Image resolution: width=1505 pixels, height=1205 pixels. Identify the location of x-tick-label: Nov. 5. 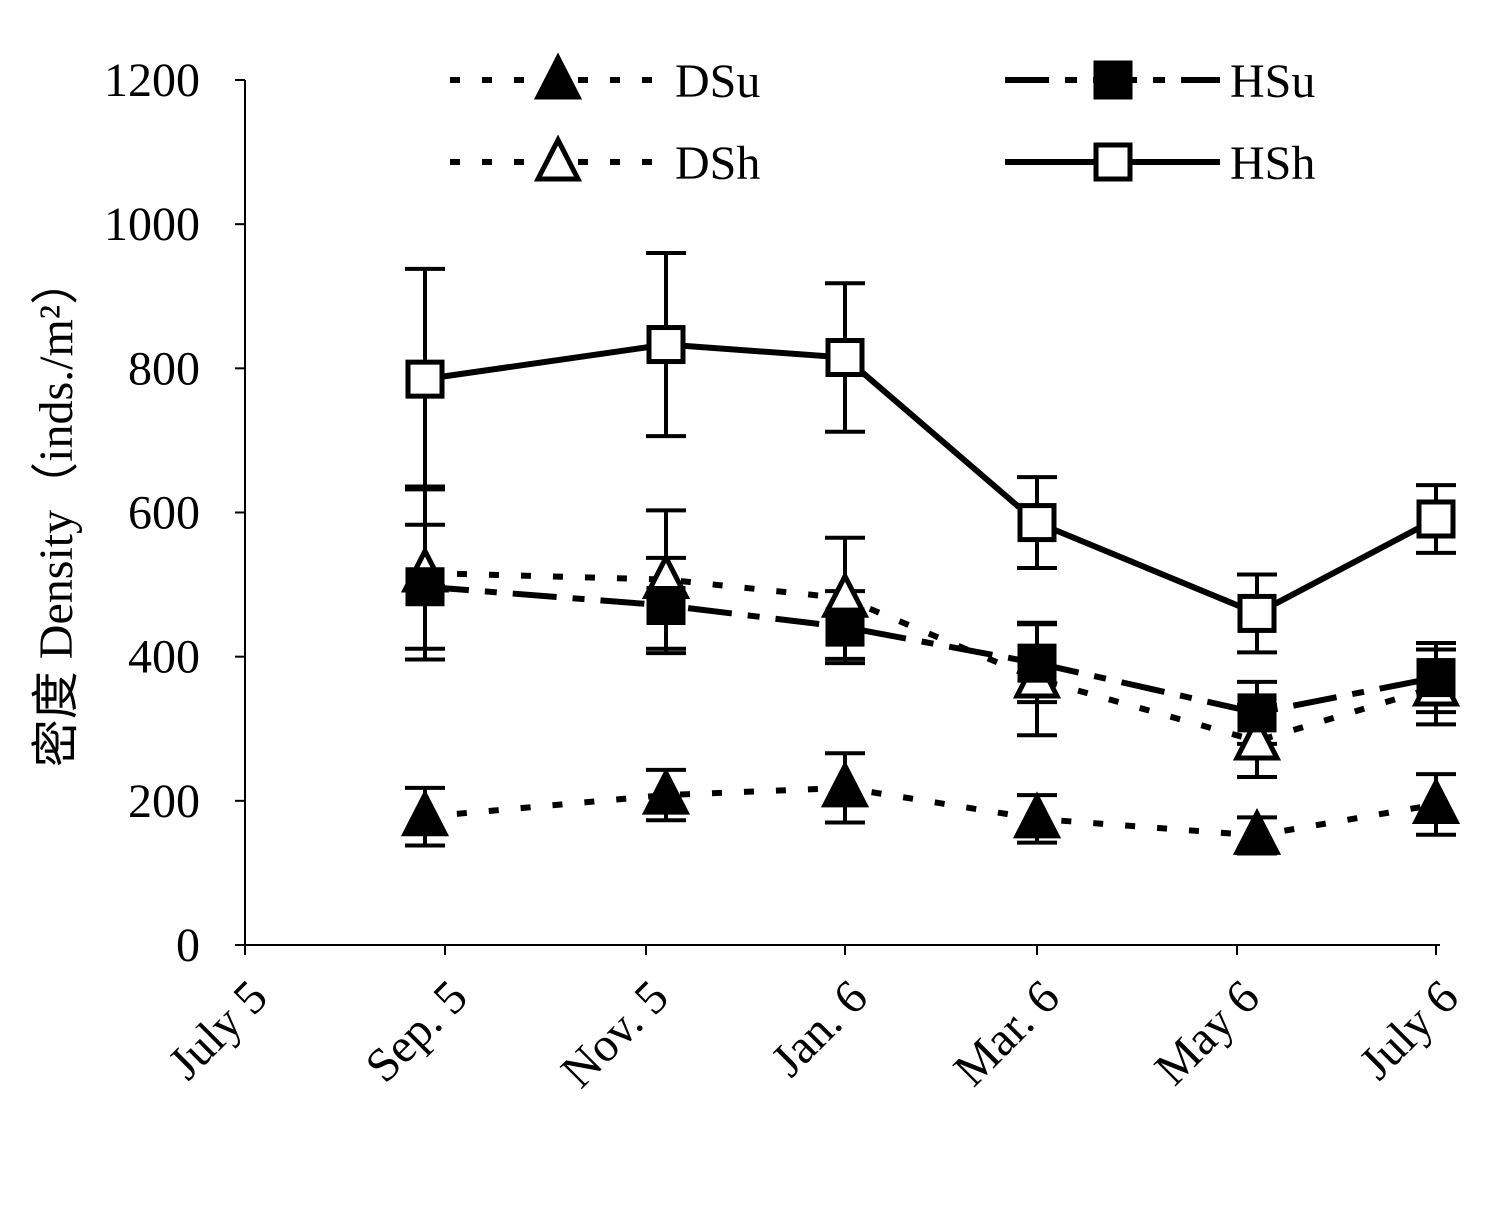
(615, 1034).